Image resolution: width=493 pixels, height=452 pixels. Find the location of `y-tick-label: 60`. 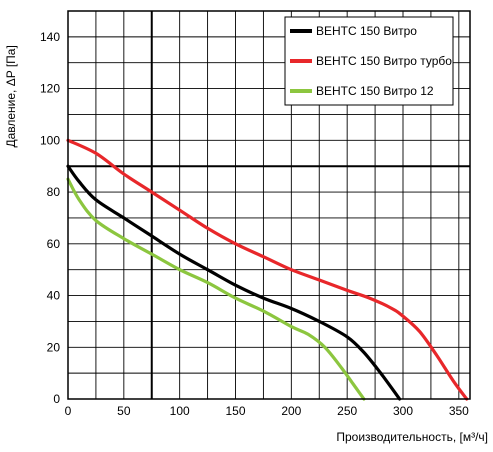

y-tick-label: 60 is located at coordinates (54, 244).